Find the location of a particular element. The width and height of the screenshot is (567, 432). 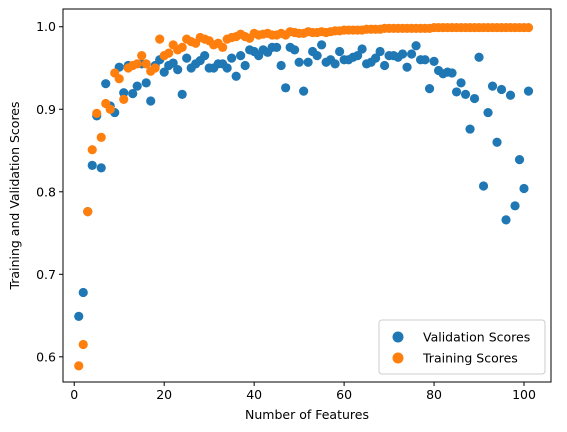

x-tick-label: 20 is located at coordinates (164, 394).